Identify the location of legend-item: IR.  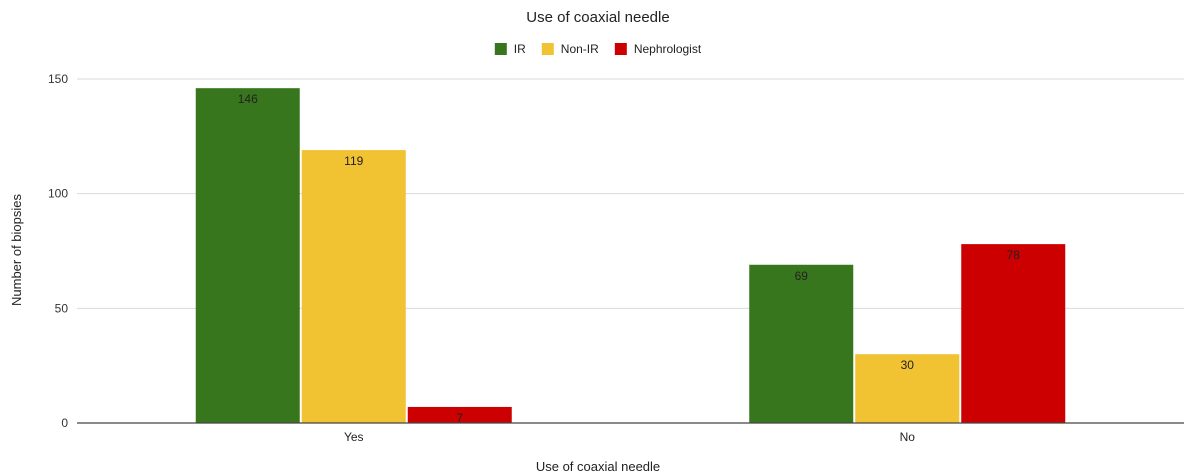
(510, 49).